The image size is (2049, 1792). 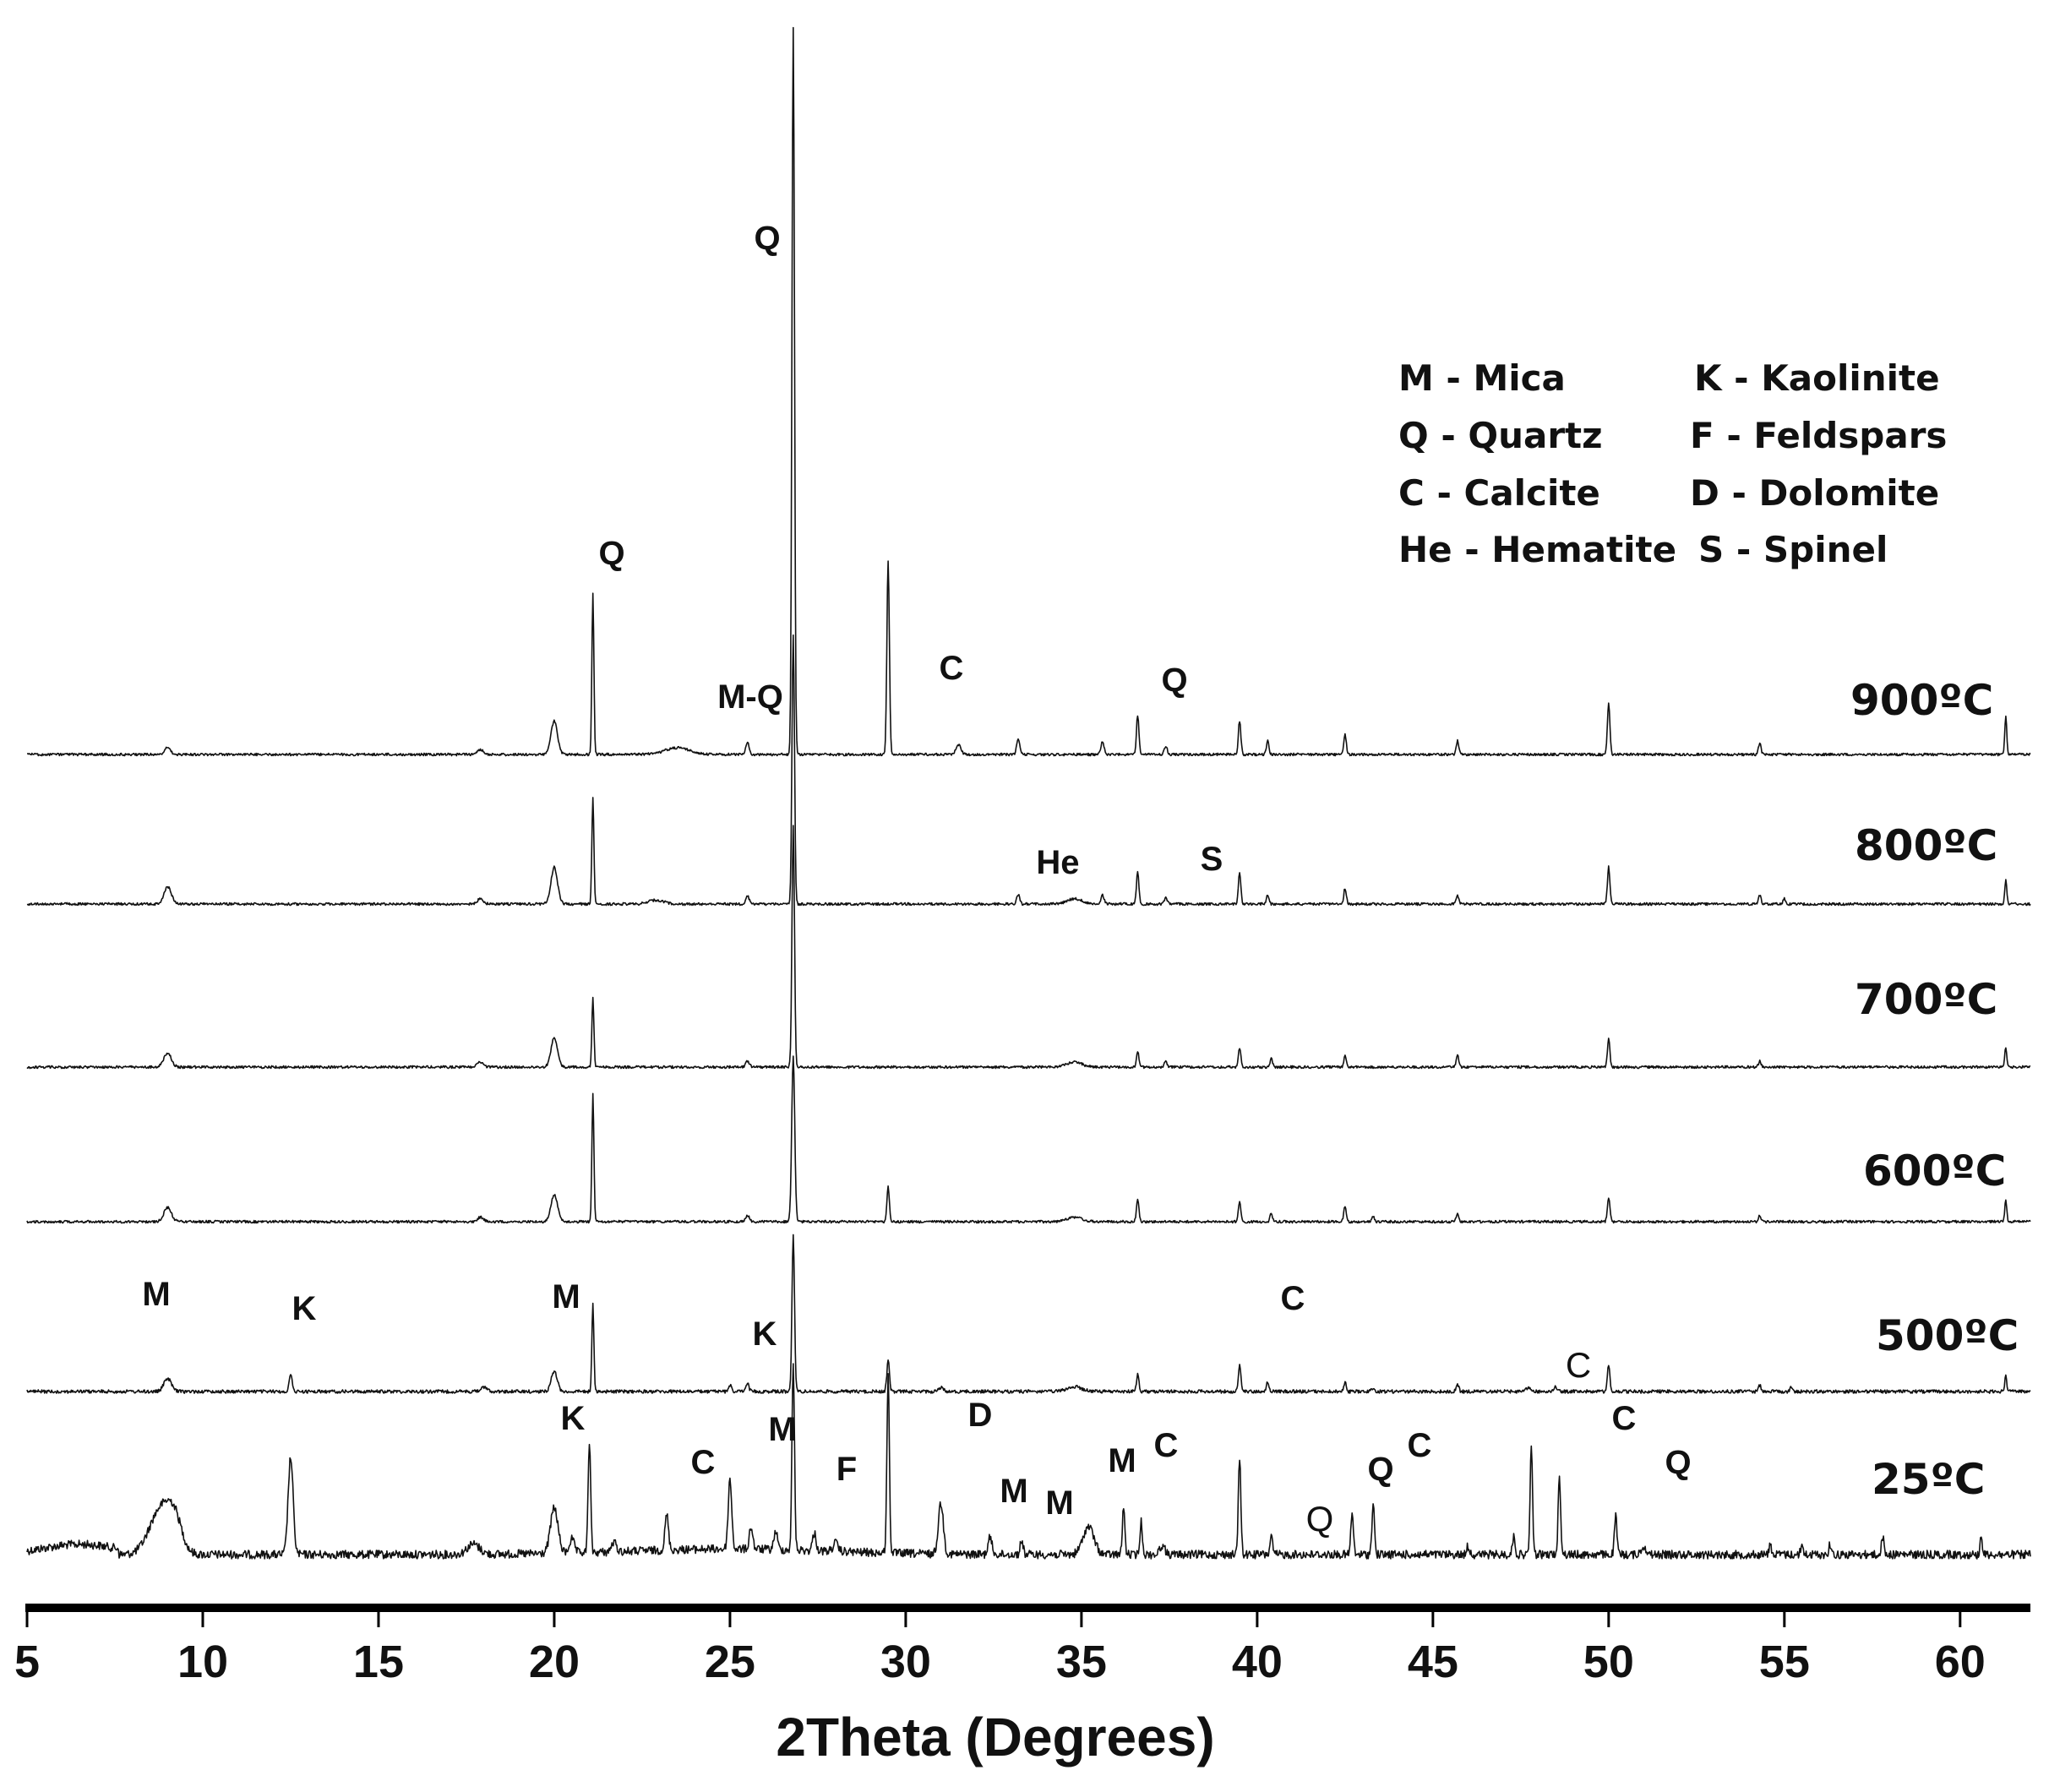 I want to click on series-label: 500ºC, so click(x=1947, y=1335).